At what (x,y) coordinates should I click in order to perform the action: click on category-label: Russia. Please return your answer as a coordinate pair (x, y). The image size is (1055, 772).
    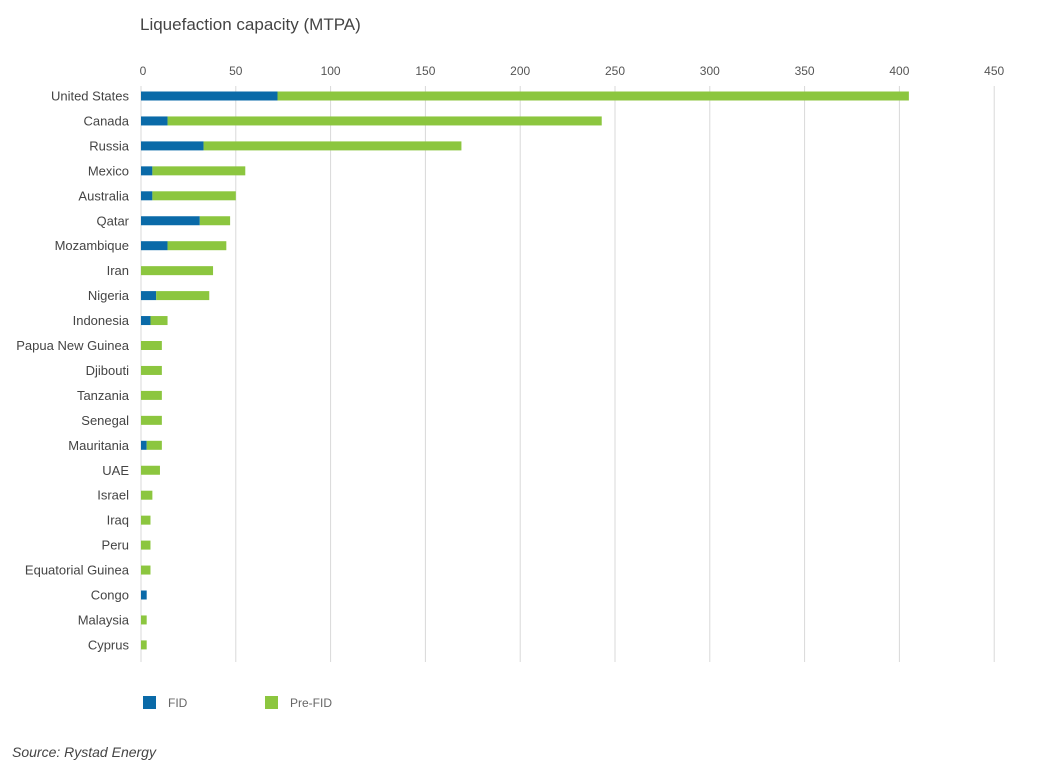
    Looking at the image, I should click on (109, 145).